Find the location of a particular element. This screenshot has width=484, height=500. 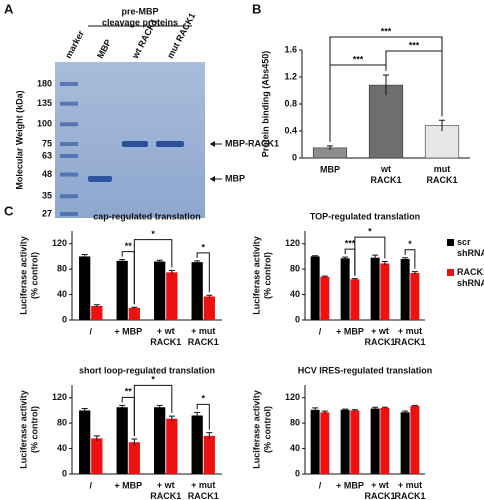

mw-label: 180 is located at coordinates (44, 83).